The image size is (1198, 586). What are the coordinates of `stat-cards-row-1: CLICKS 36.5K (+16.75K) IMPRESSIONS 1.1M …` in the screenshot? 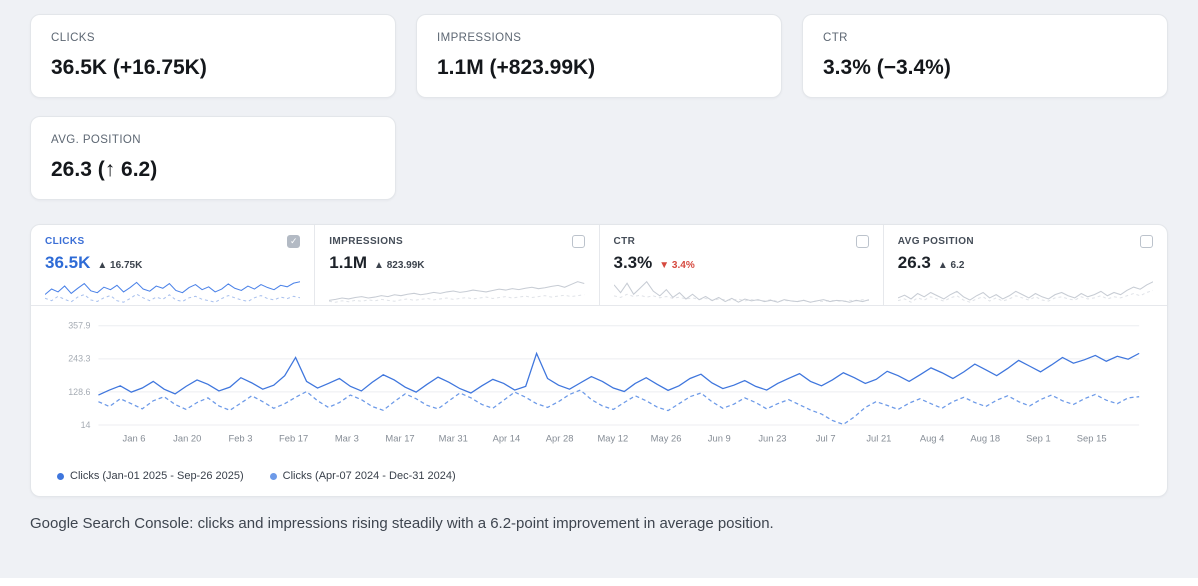 It's located at (599, 56).